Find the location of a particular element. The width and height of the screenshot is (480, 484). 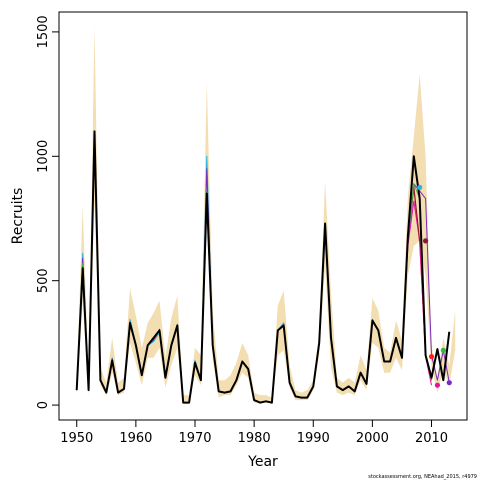

y-tick-label-0: 0 is located at coordinates (43, 405).